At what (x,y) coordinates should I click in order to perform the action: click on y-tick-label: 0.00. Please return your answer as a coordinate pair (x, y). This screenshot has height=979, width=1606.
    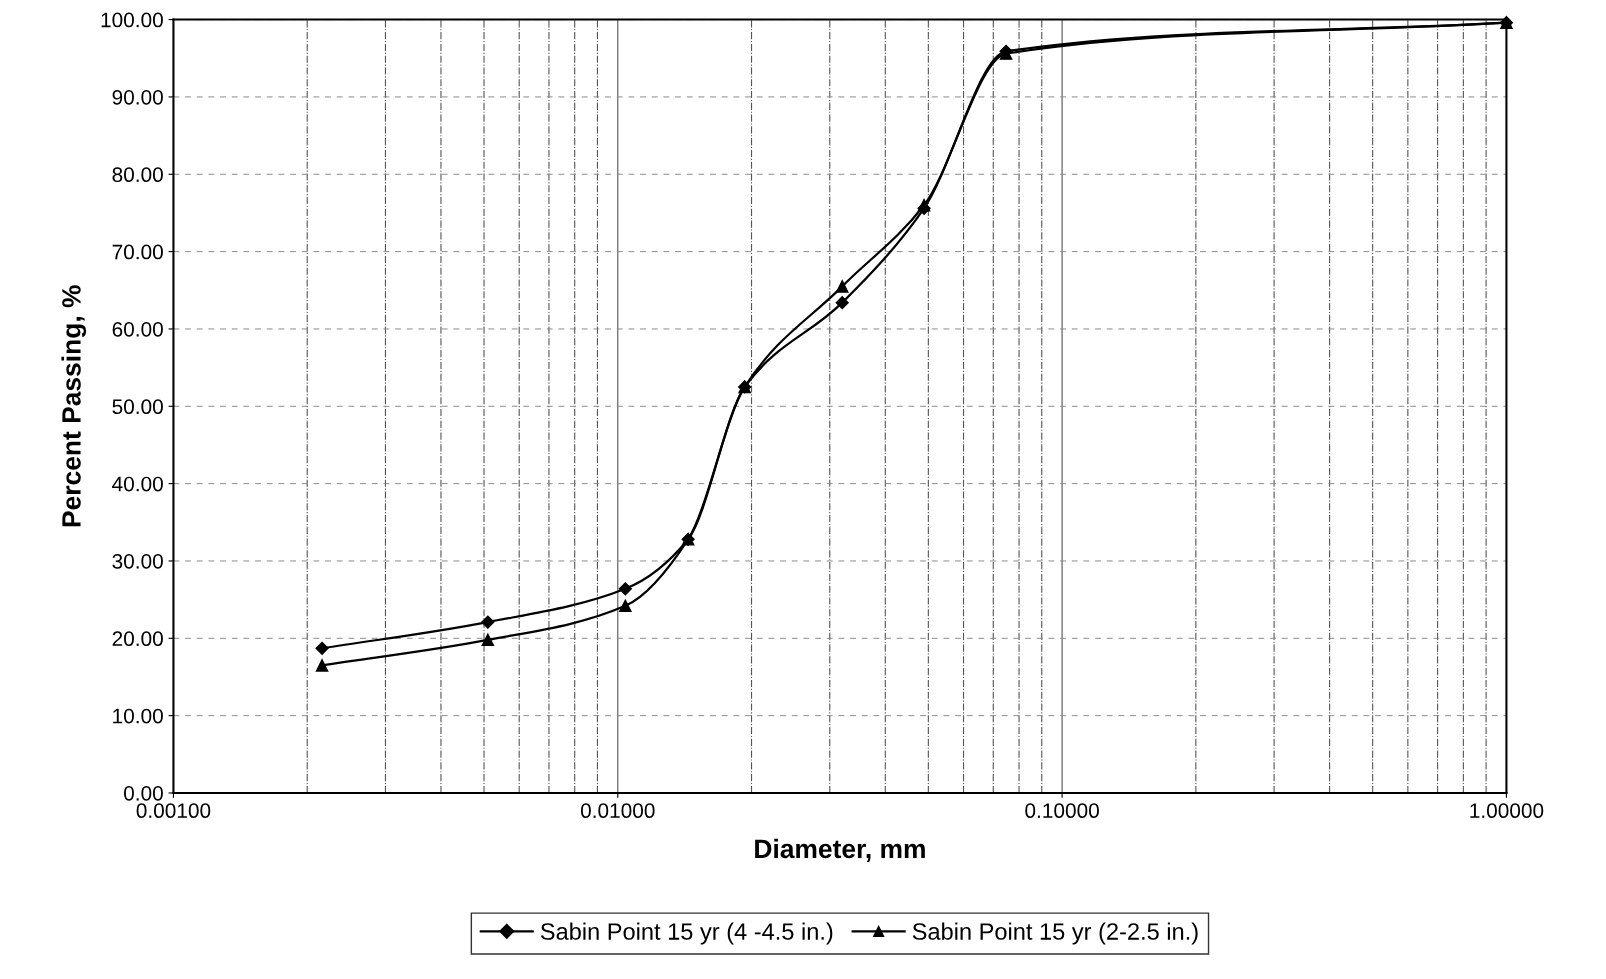
    Looking at the image, I should click on (143, 793).